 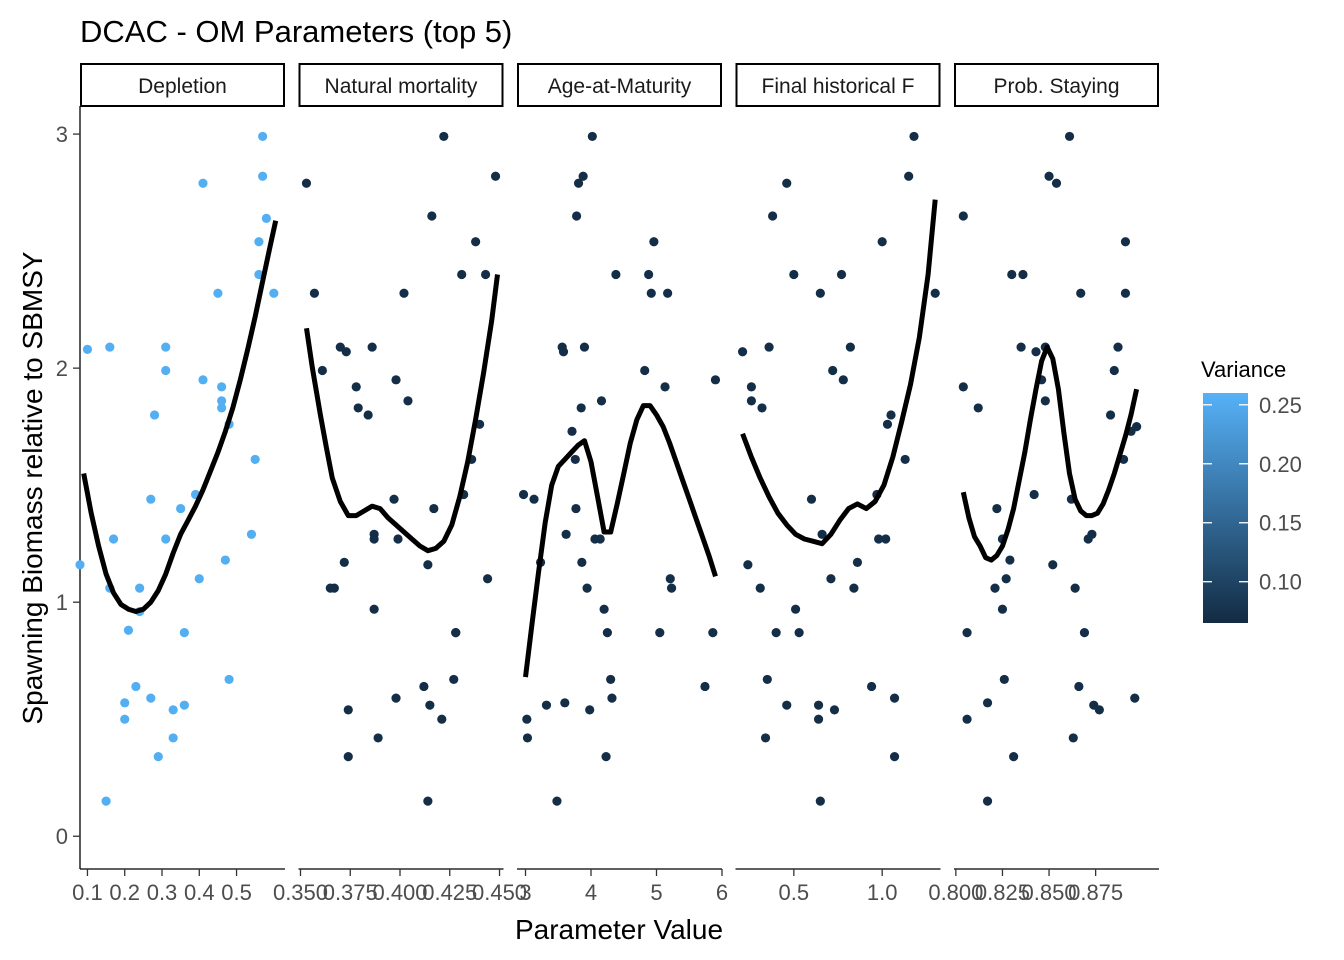 What do you see at coordinates (178, 484) in the screenshot?
I see `facet-panel: Depletion 0.1 0.2 0.3 0.4 0.5` at bounding box center [178, 484].